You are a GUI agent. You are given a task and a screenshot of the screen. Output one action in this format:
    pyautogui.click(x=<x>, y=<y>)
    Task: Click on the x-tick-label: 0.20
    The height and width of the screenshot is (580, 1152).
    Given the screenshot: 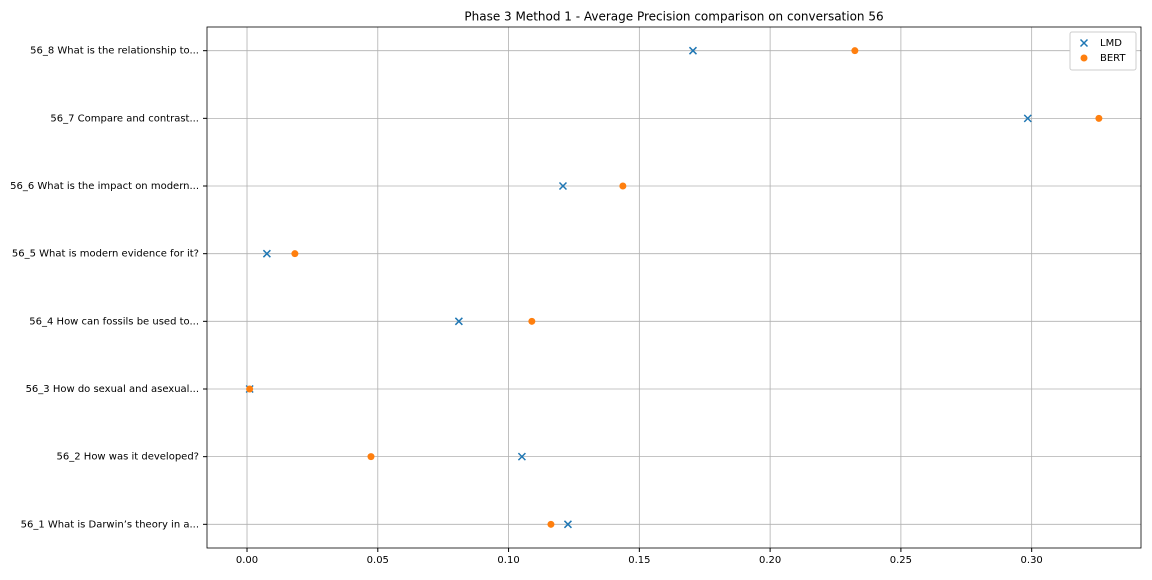 What is the action you would take?
    pyautogui.click(x=770, y=560)
    